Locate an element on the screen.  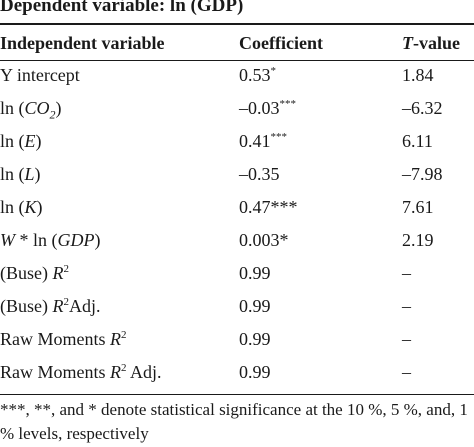
table-row-ln-e: ln (E) 0.41*** 6.11 is located at coordinates (237, 141).